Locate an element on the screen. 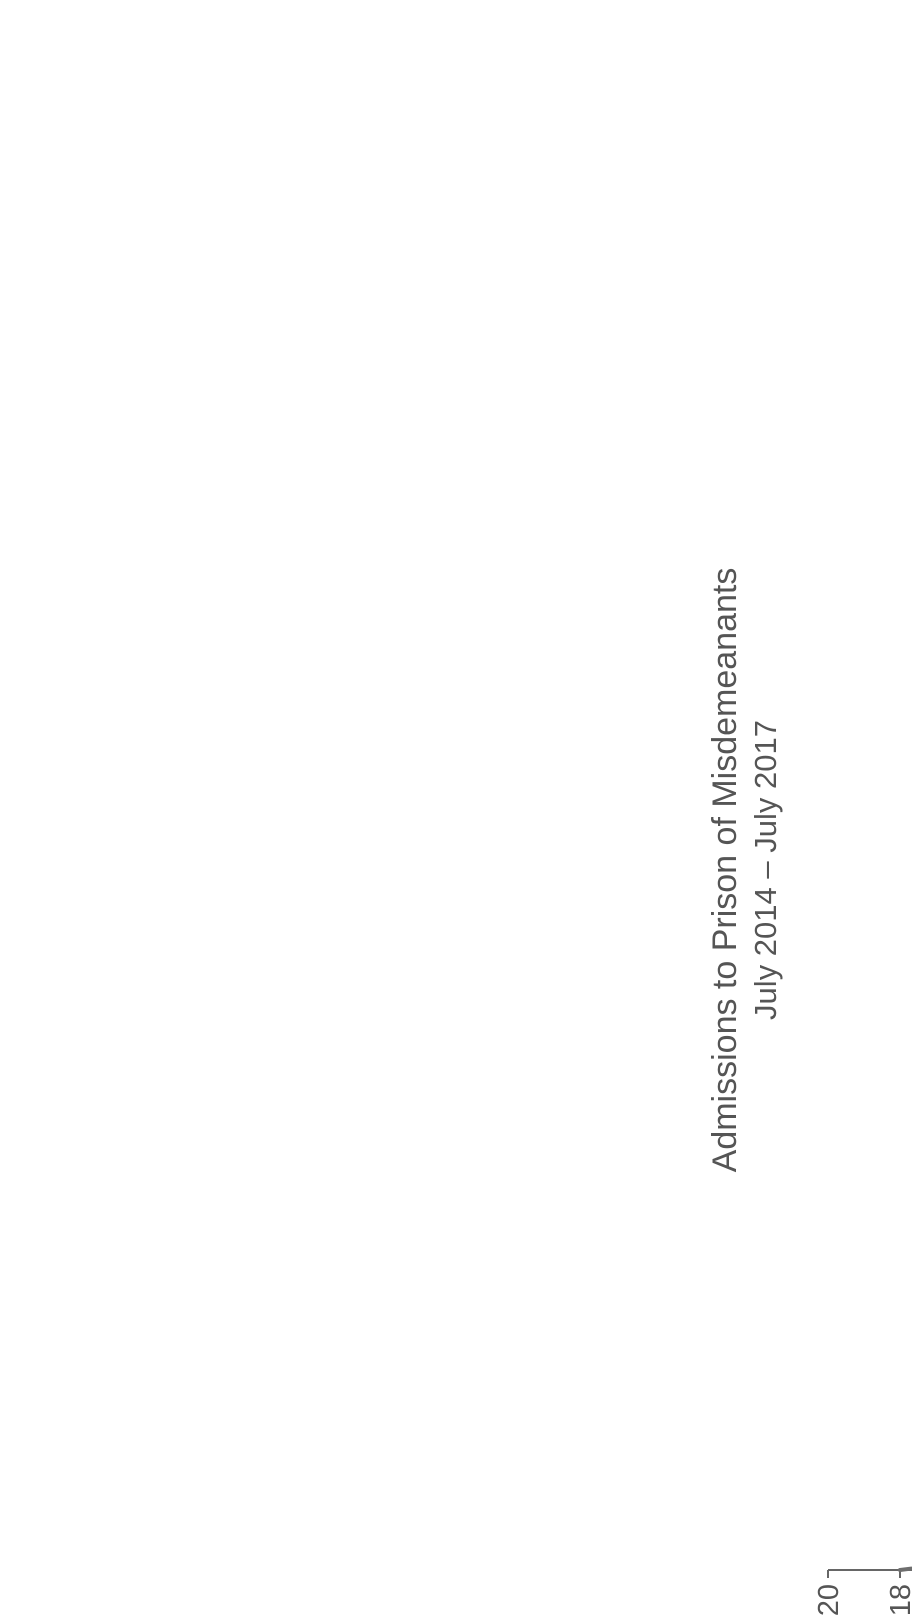 Image resolution: width=912 pixels, height=1621 pixels. data-points is located at coordinates (900, 1570).